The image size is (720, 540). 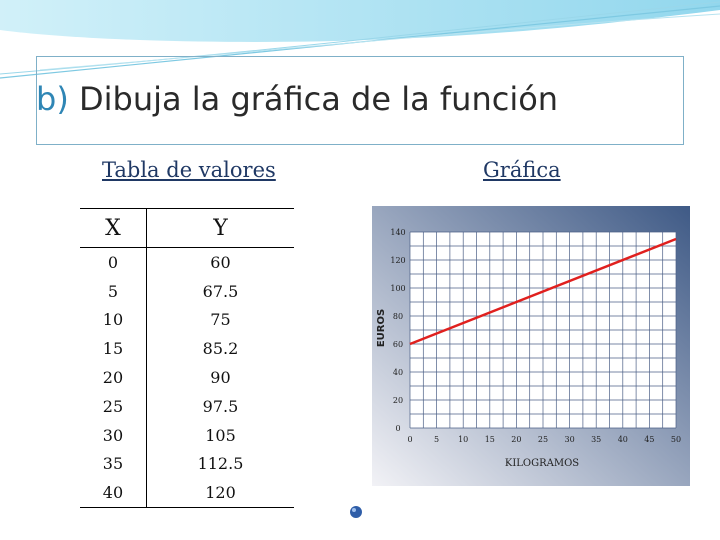 What do you see at coordinates (113, 349) in the screenshot?
I see `cell-x: 15` at bounding box center [113, 349].